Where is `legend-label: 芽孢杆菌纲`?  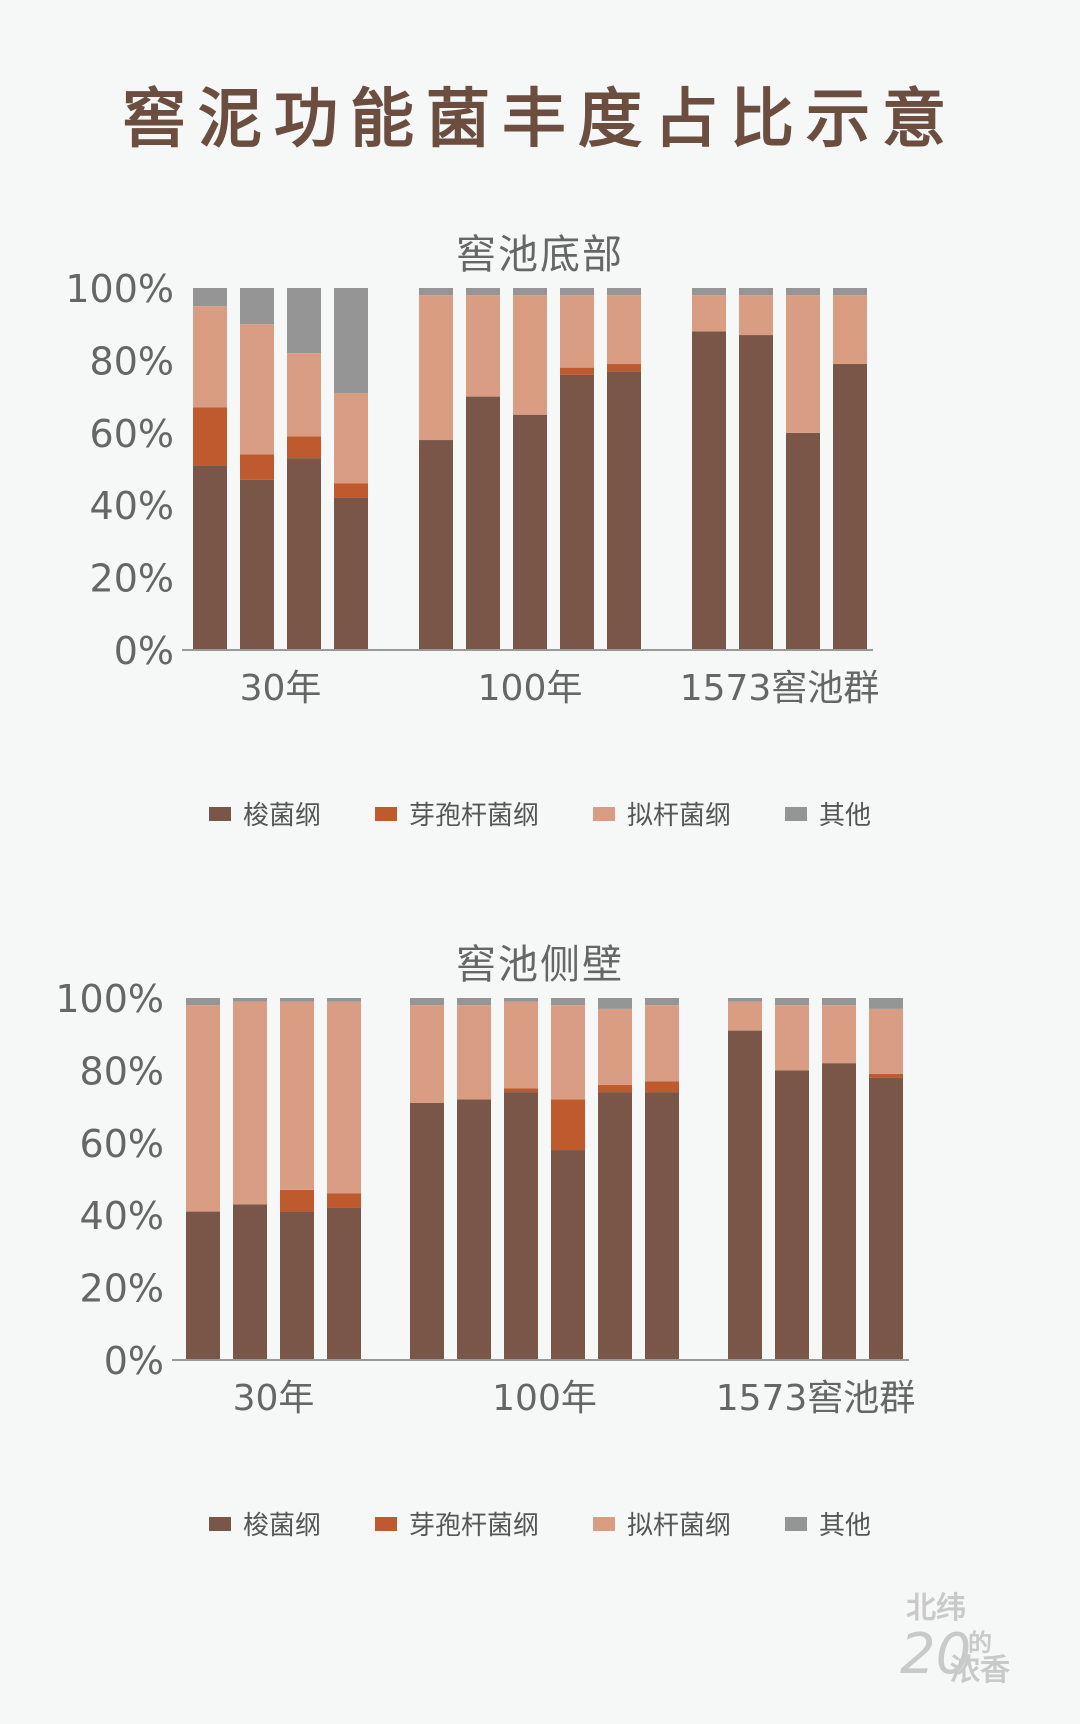
legend-label: 芽孢杆菌纲 is located at coordinates (473, 1526).